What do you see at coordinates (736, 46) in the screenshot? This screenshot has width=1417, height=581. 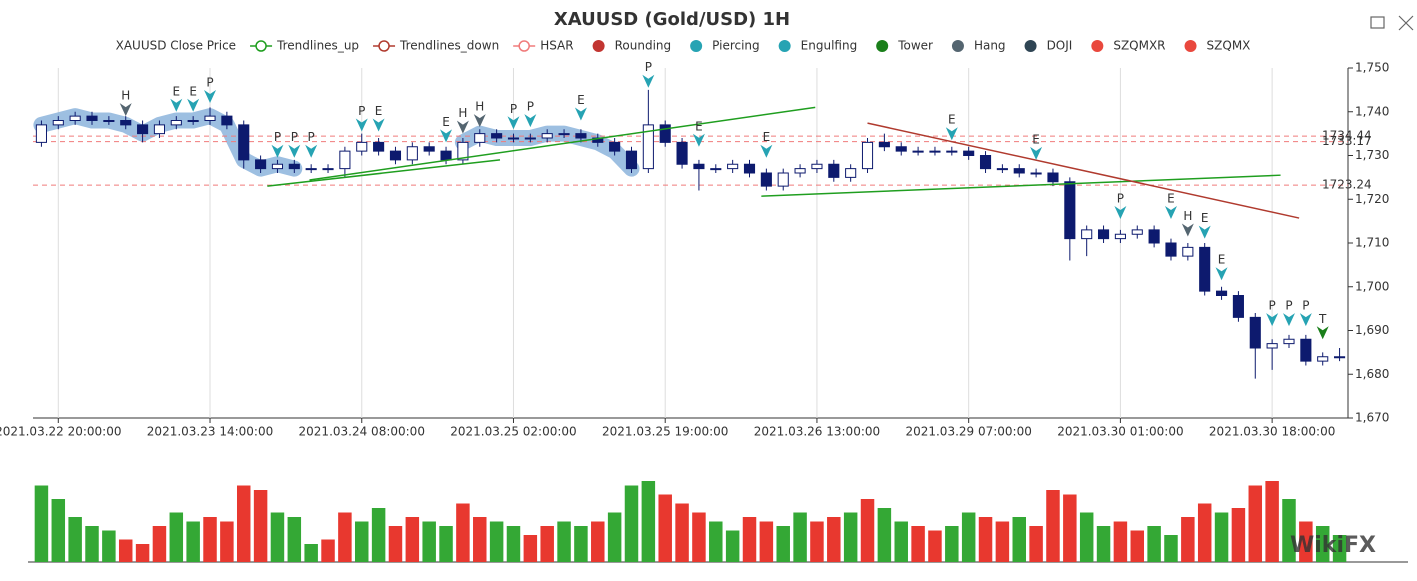 I see `legend-label: Piercing` at bounding box center [736, 46].